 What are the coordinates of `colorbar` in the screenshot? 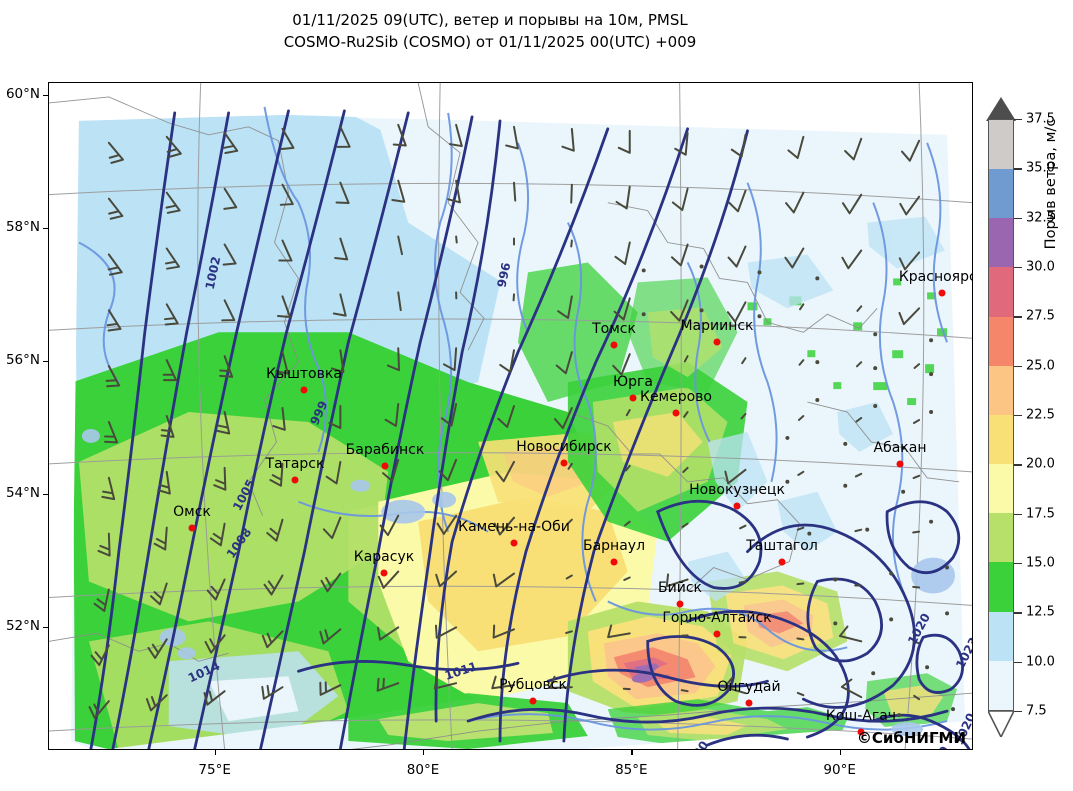 It's located at (1001, 415).